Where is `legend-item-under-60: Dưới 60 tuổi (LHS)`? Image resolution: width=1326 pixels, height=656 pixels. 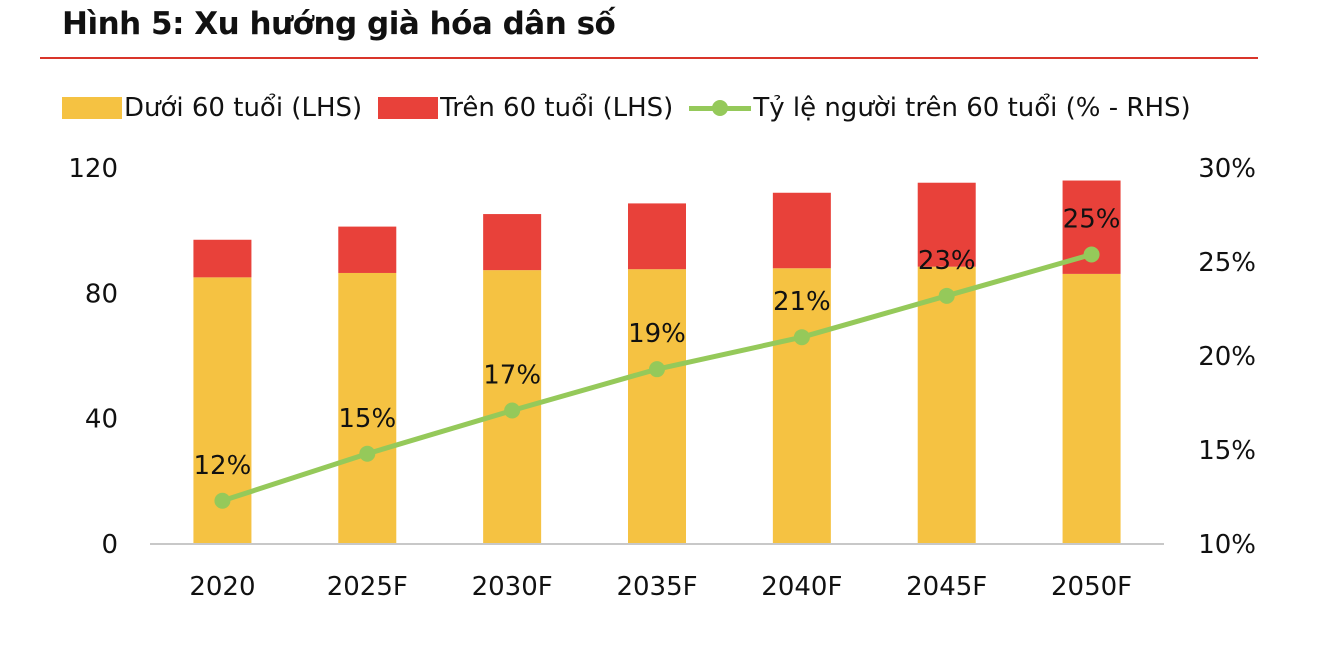
legend-item-under-60: Dưới 60 tuổi (LHS) is located at coordinates (212, 108).